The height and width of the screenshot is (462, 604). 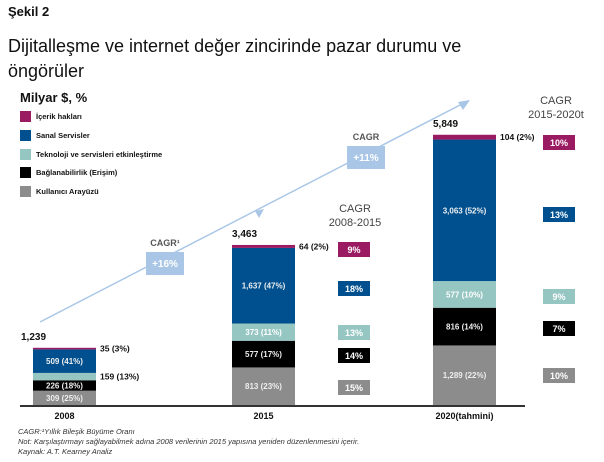 I want to click on y-unit-label: Milyar $, %, so click(x=54, y=97).